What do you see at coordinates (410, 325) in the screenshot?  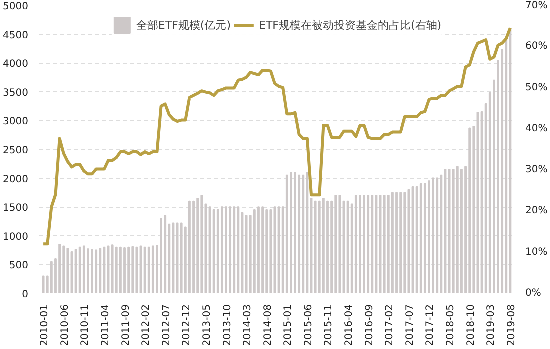 I see `x-tick-label: 2017-07` at bounding box center [410, 325].